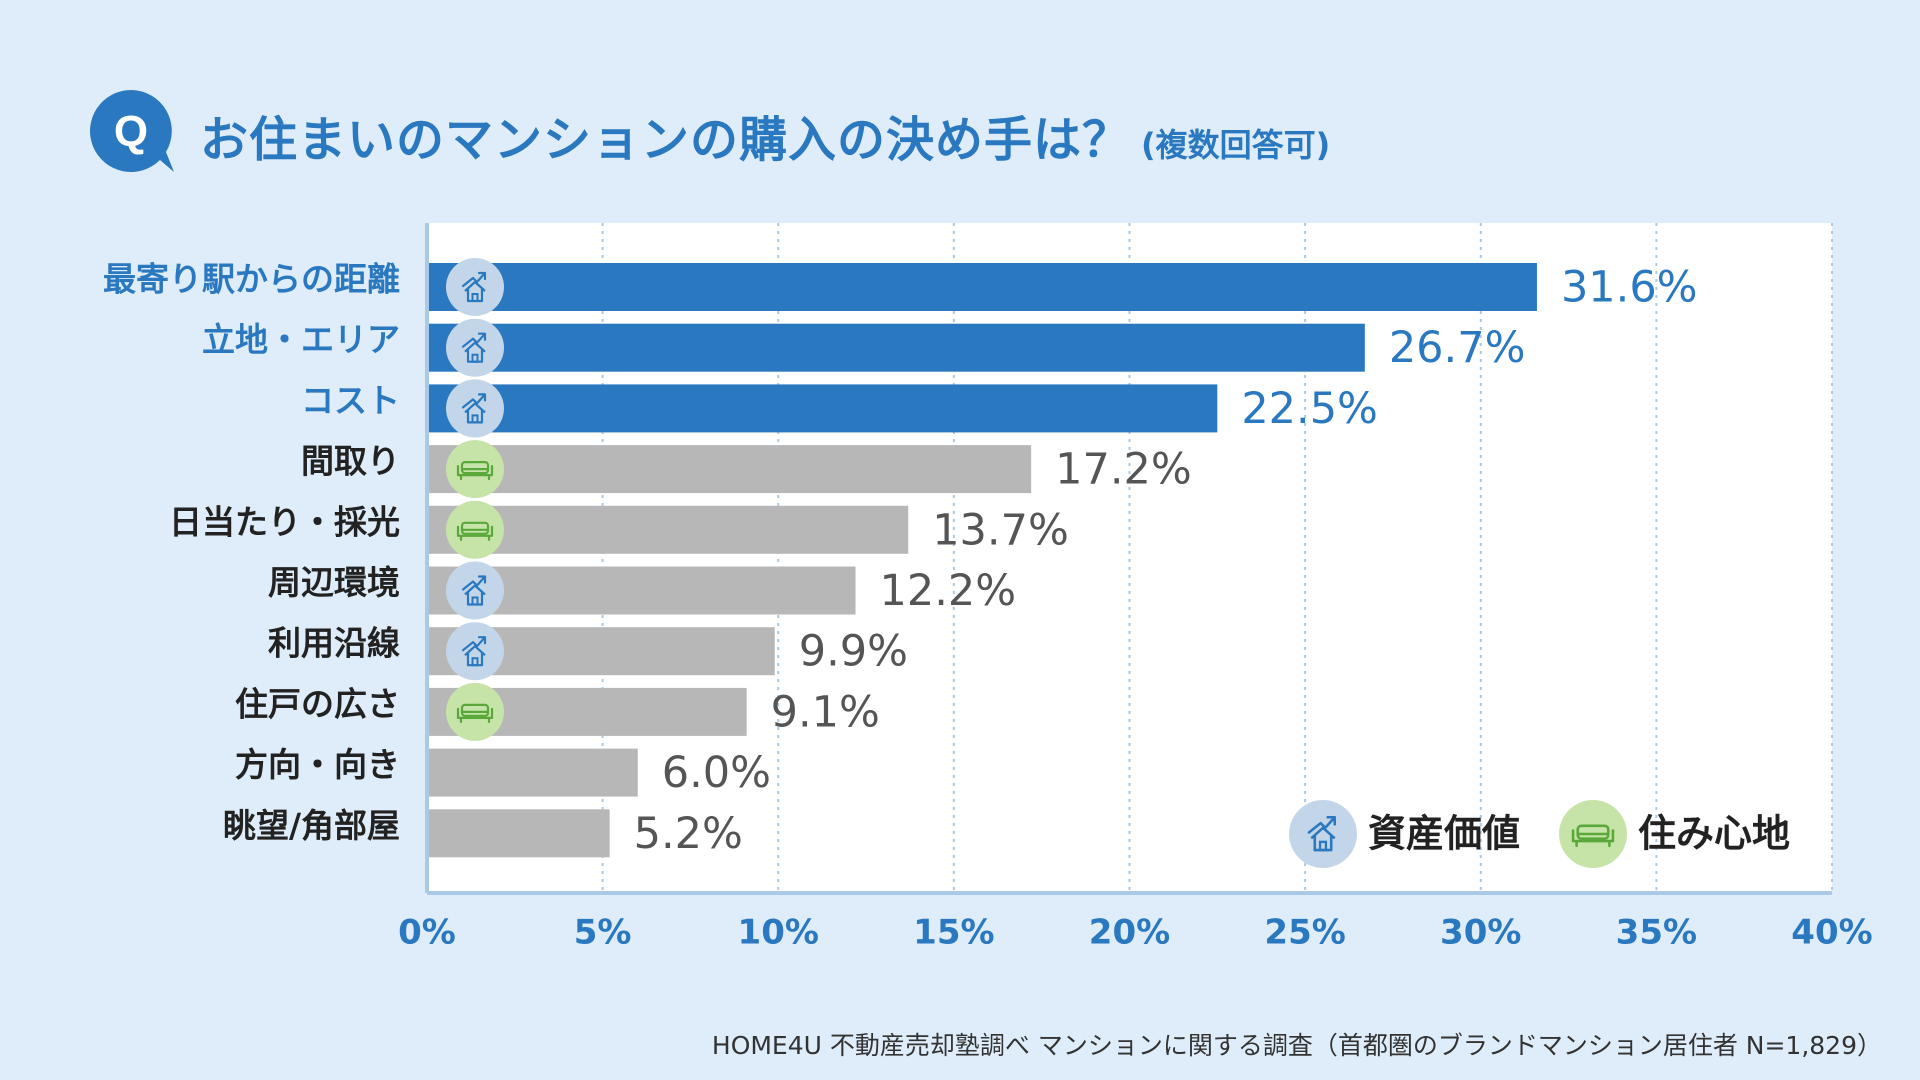 The width and height of the screenshot is (1920, 1080). Describe the element at coordinates (1656, 933) in the screenshot. I see `x-tick-label: 35%` at that location.